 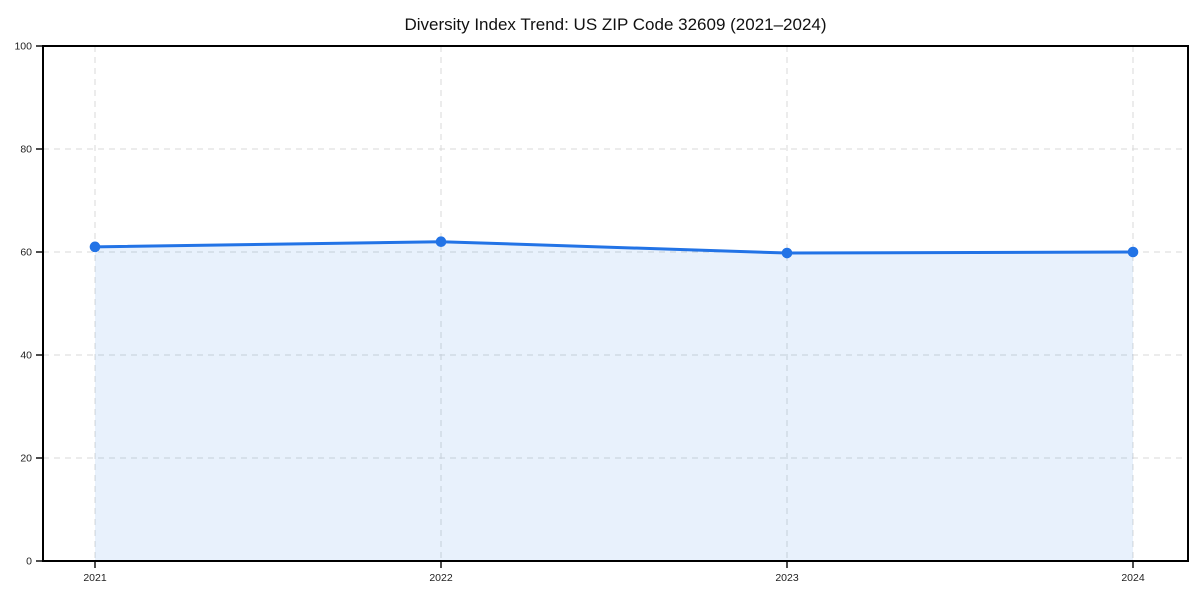 What do you see at coordinates (23, 47) in the screenshot?
I see `y-tick-label-100: 100` at bounding box center [23, 47].